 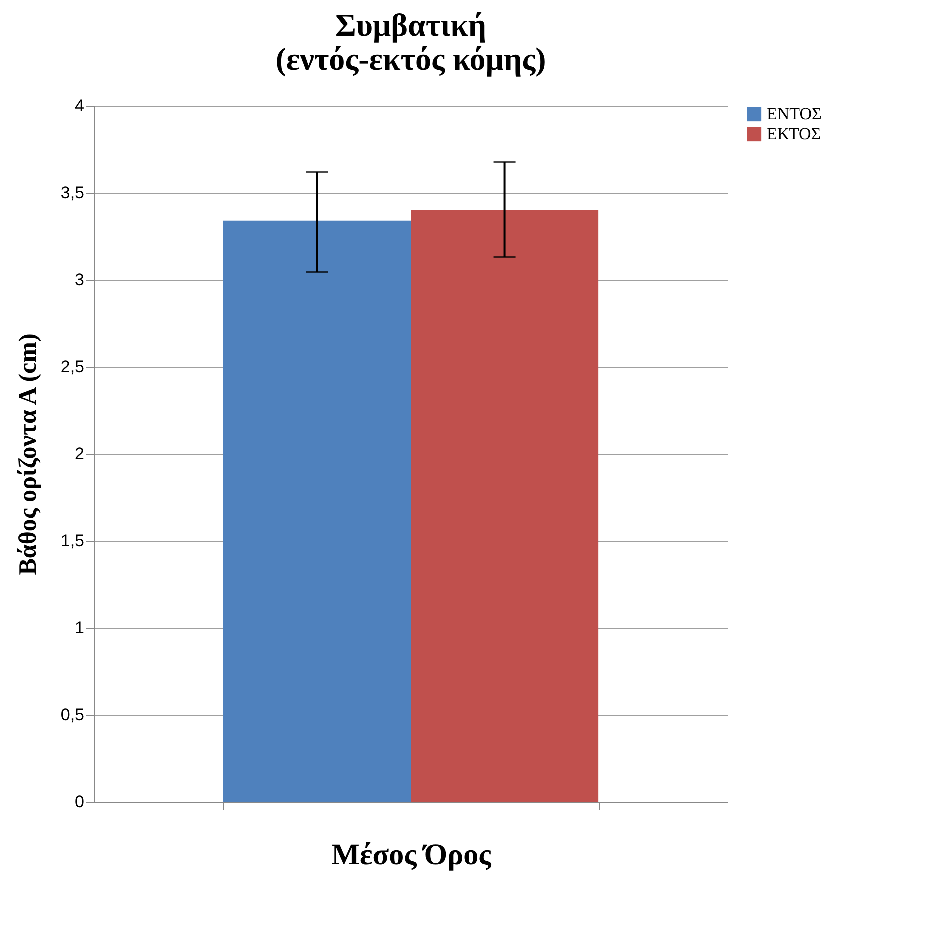 What do you see at coordinates (72, 193) in the screenshot?
I see `y-tick-label: 3,5` at bounding box center [72, 193].